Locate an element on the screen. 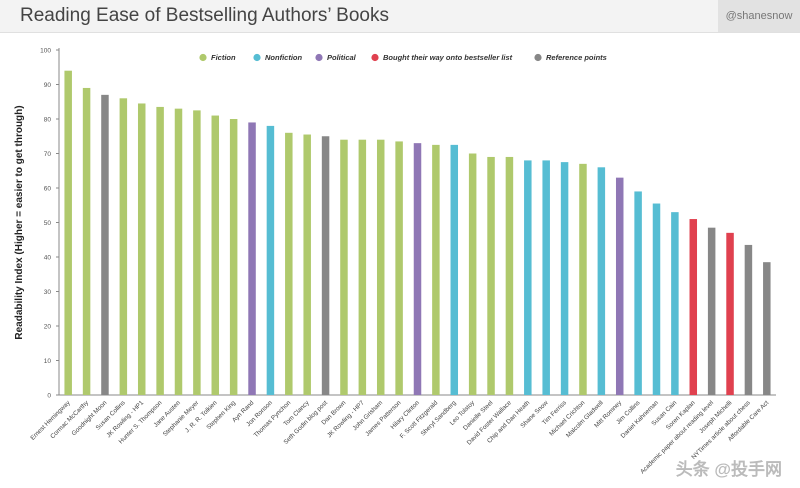  legend-label: Political is located at coordinates (342, 57).